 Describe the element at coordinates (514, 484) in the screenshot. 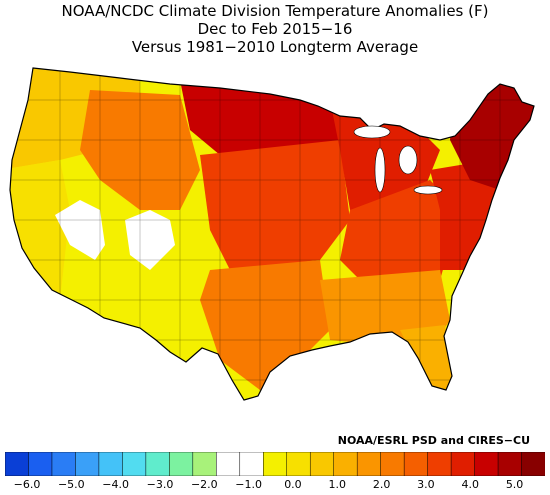

I see `scale-tick-label: 5.0` at that location.